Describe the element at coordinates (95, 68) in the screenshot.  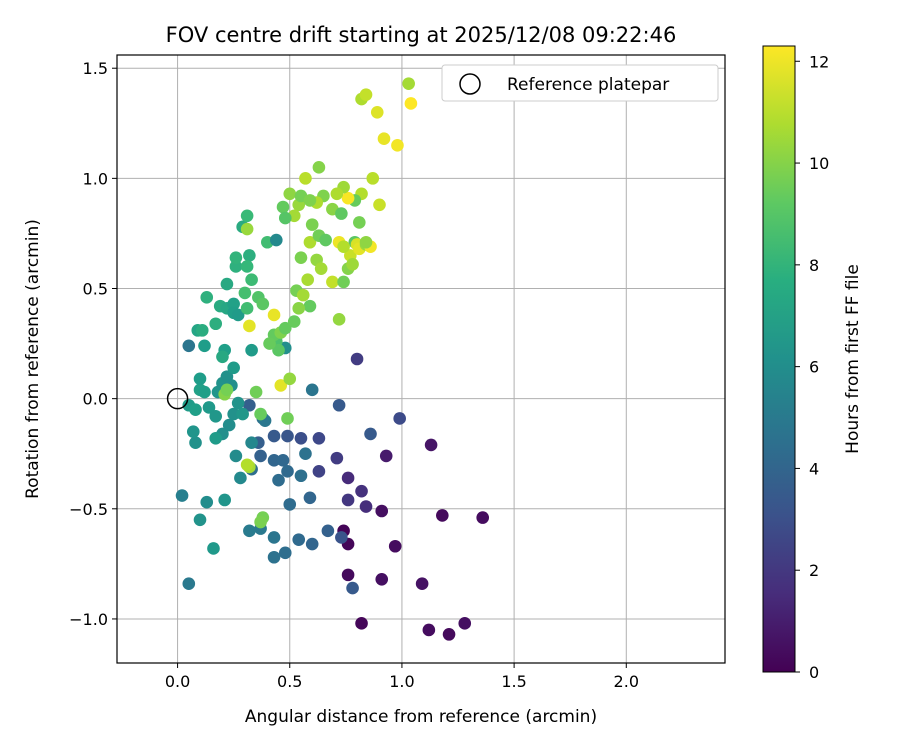
I see `y-tick-label: 1.5` at that location.